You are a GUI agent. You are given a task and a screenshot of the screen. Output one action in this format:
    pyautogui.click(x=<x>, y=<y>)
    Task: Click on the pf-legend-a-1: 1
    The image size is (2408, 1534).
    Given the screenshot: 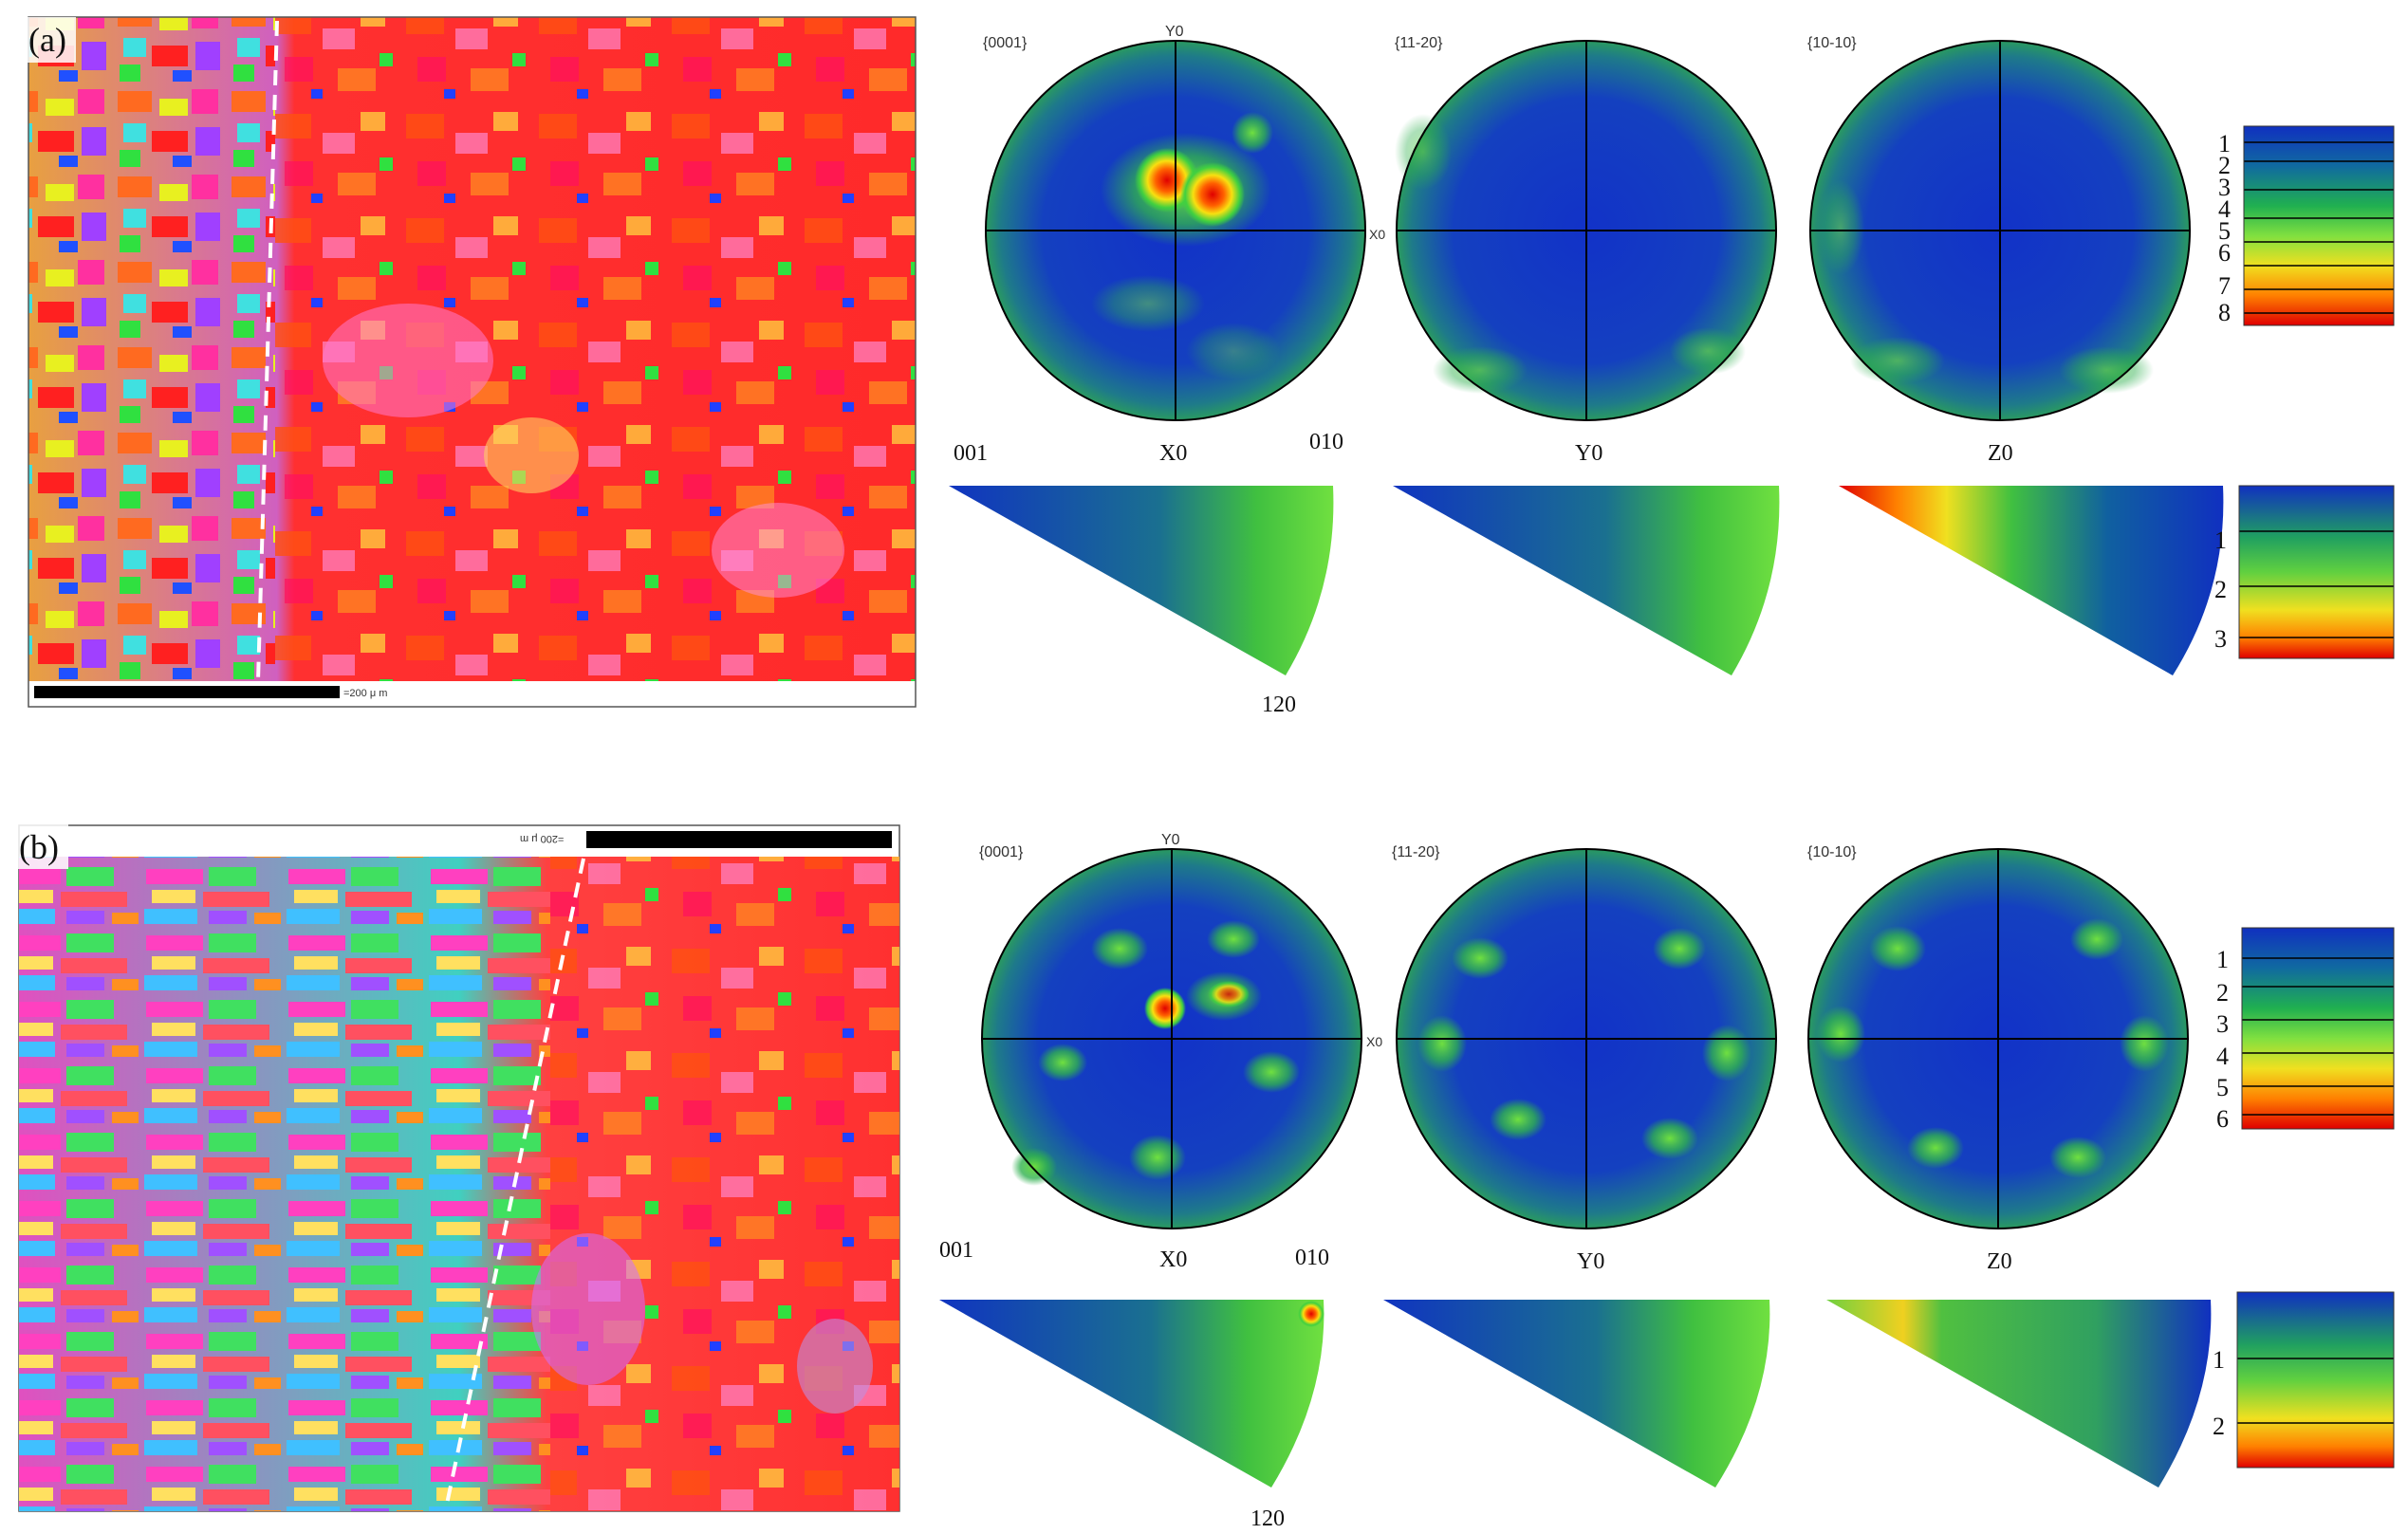 What is the action you would take?
    pyautogui.click(x=2224, y=143)
    